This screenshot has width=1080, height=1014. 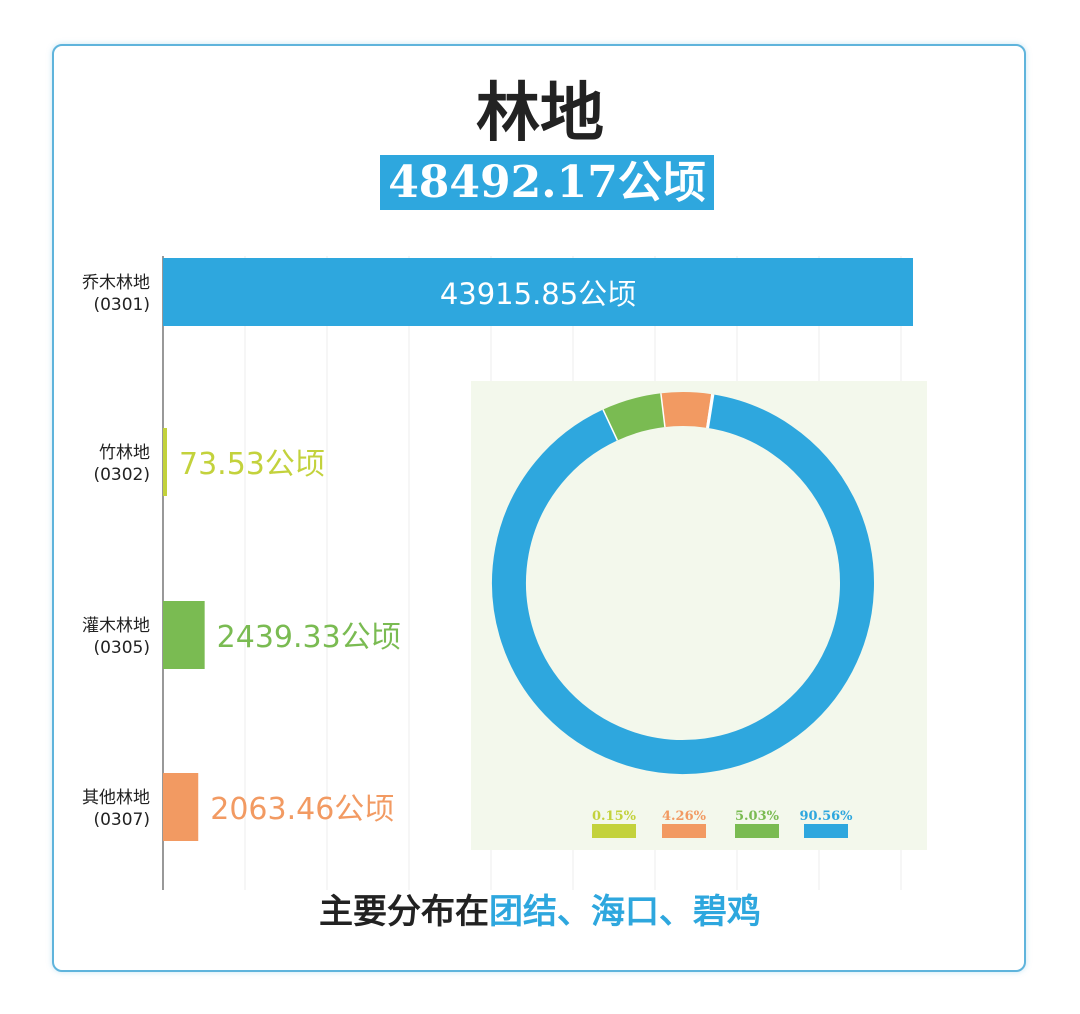 What do you see at coordinates (540, 113) in the screenshot?
I see `page-title: 林地` at bounding box center [540, 113].